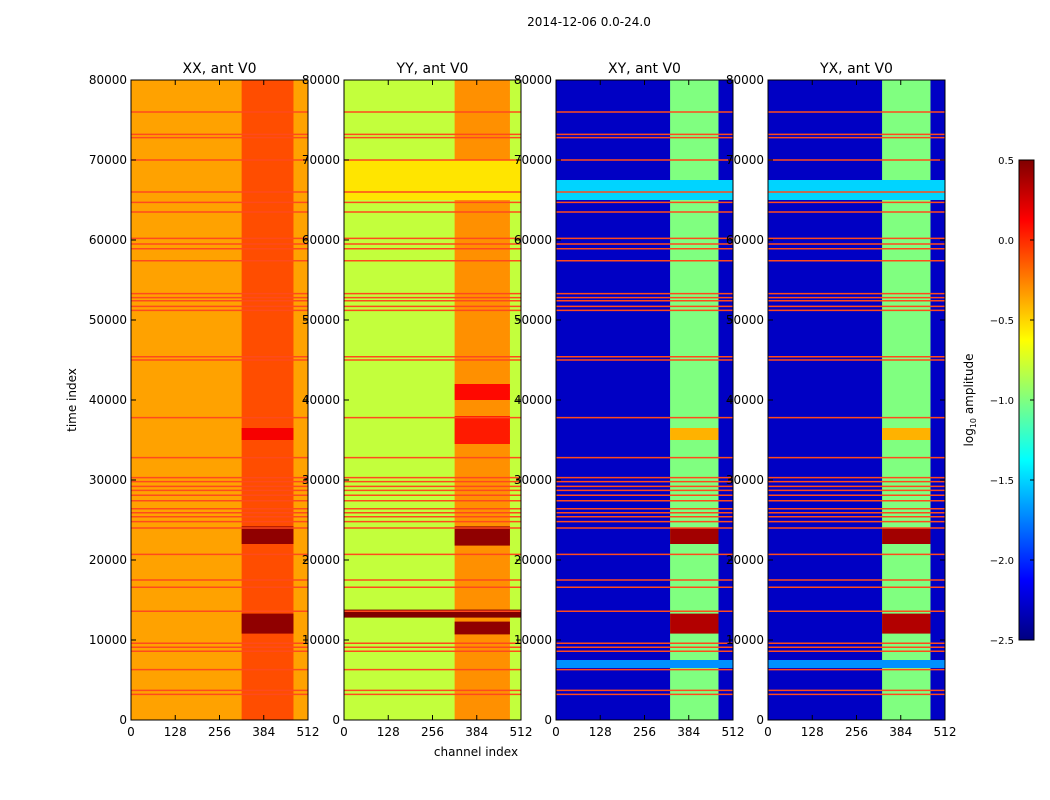  I want to click on colorbar-tick-label: −2.0, so click(1002, 561).